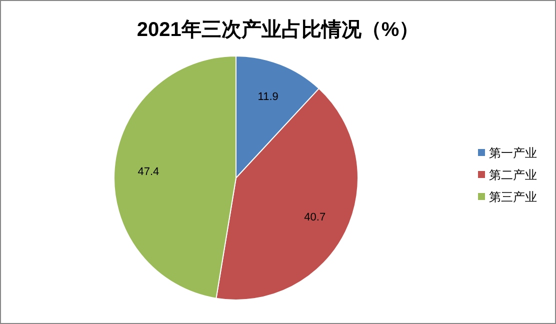 The image size is (556, 324). Describe the element at coordinates (278, 29) in the screenshot. I see `chart-title: 2021年三次产业占比情况（%）` at that location.